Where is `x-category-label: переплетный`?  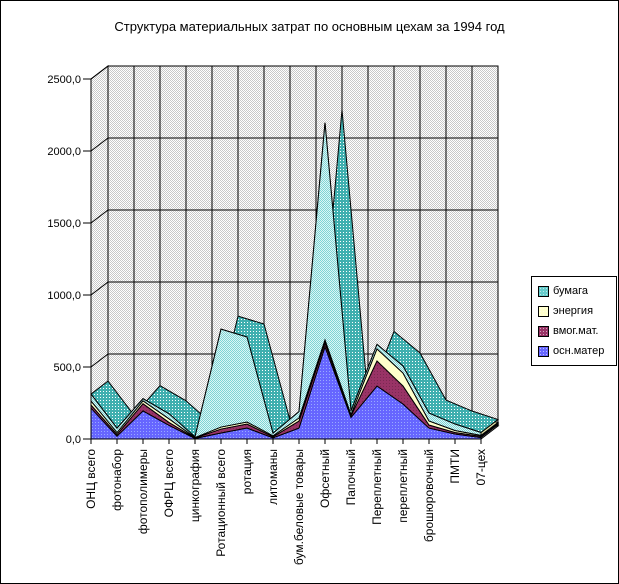 x-category-label: переплетный is located at coordinates (403, 486).